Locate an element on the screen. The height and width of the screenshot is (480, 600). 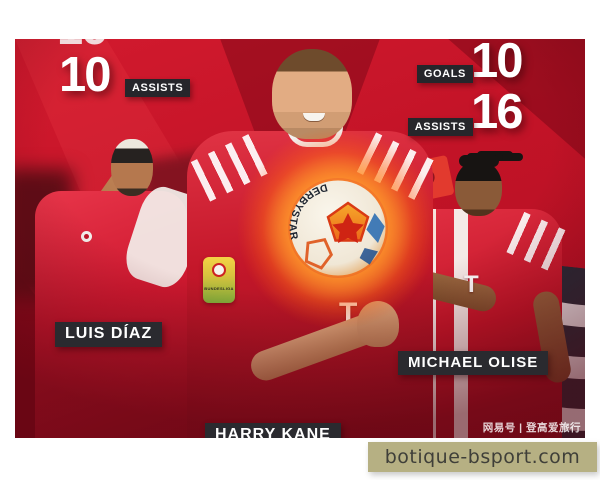
kane-hand is located at coordinates (378, 324).